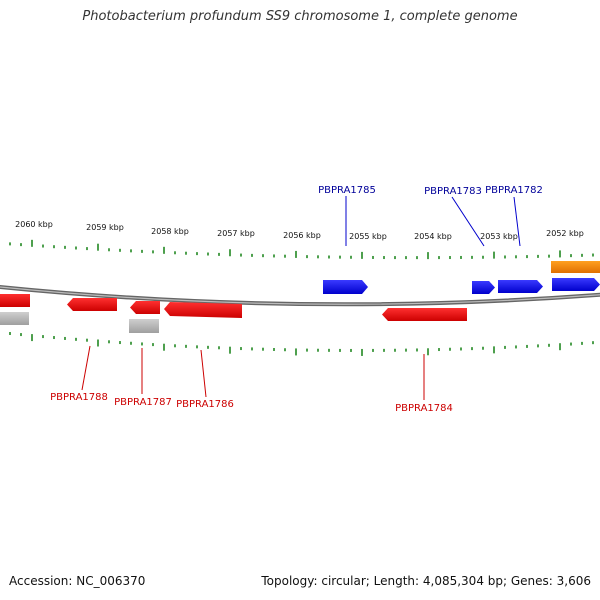 This screenshot has width=600, height=600. What do you see at coordinates (565, 233) in the screenshot?
I see `scale-label-2052: 2052 kbp` at bounding box center [565, 233].